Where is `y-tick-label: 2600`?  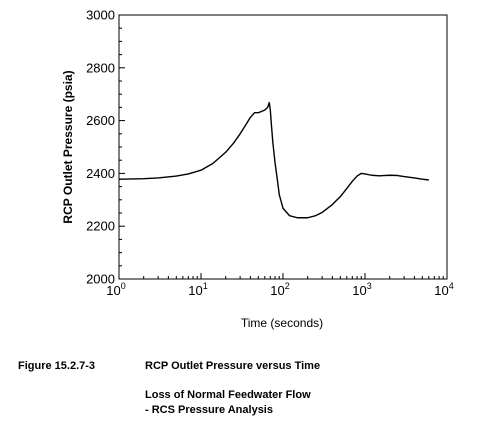 y-tick-label: 2600 is located at coordinates (100, 120).